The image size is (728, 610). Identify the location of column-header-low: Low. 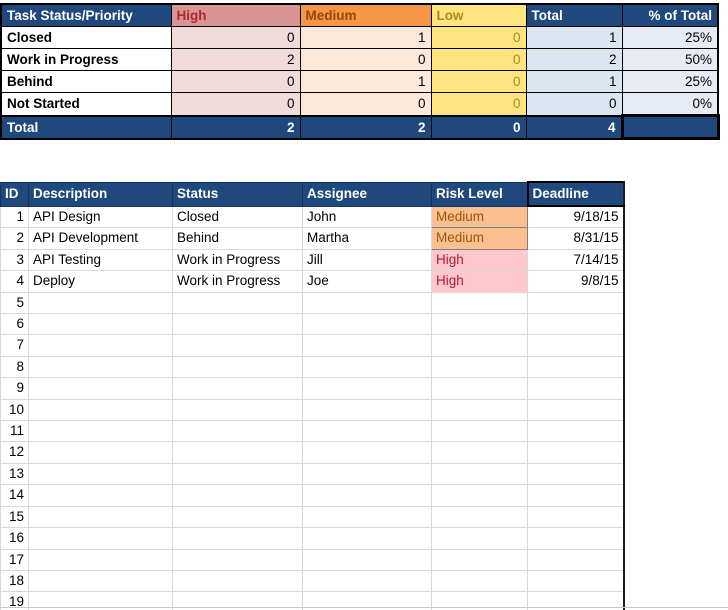
(478, 15).